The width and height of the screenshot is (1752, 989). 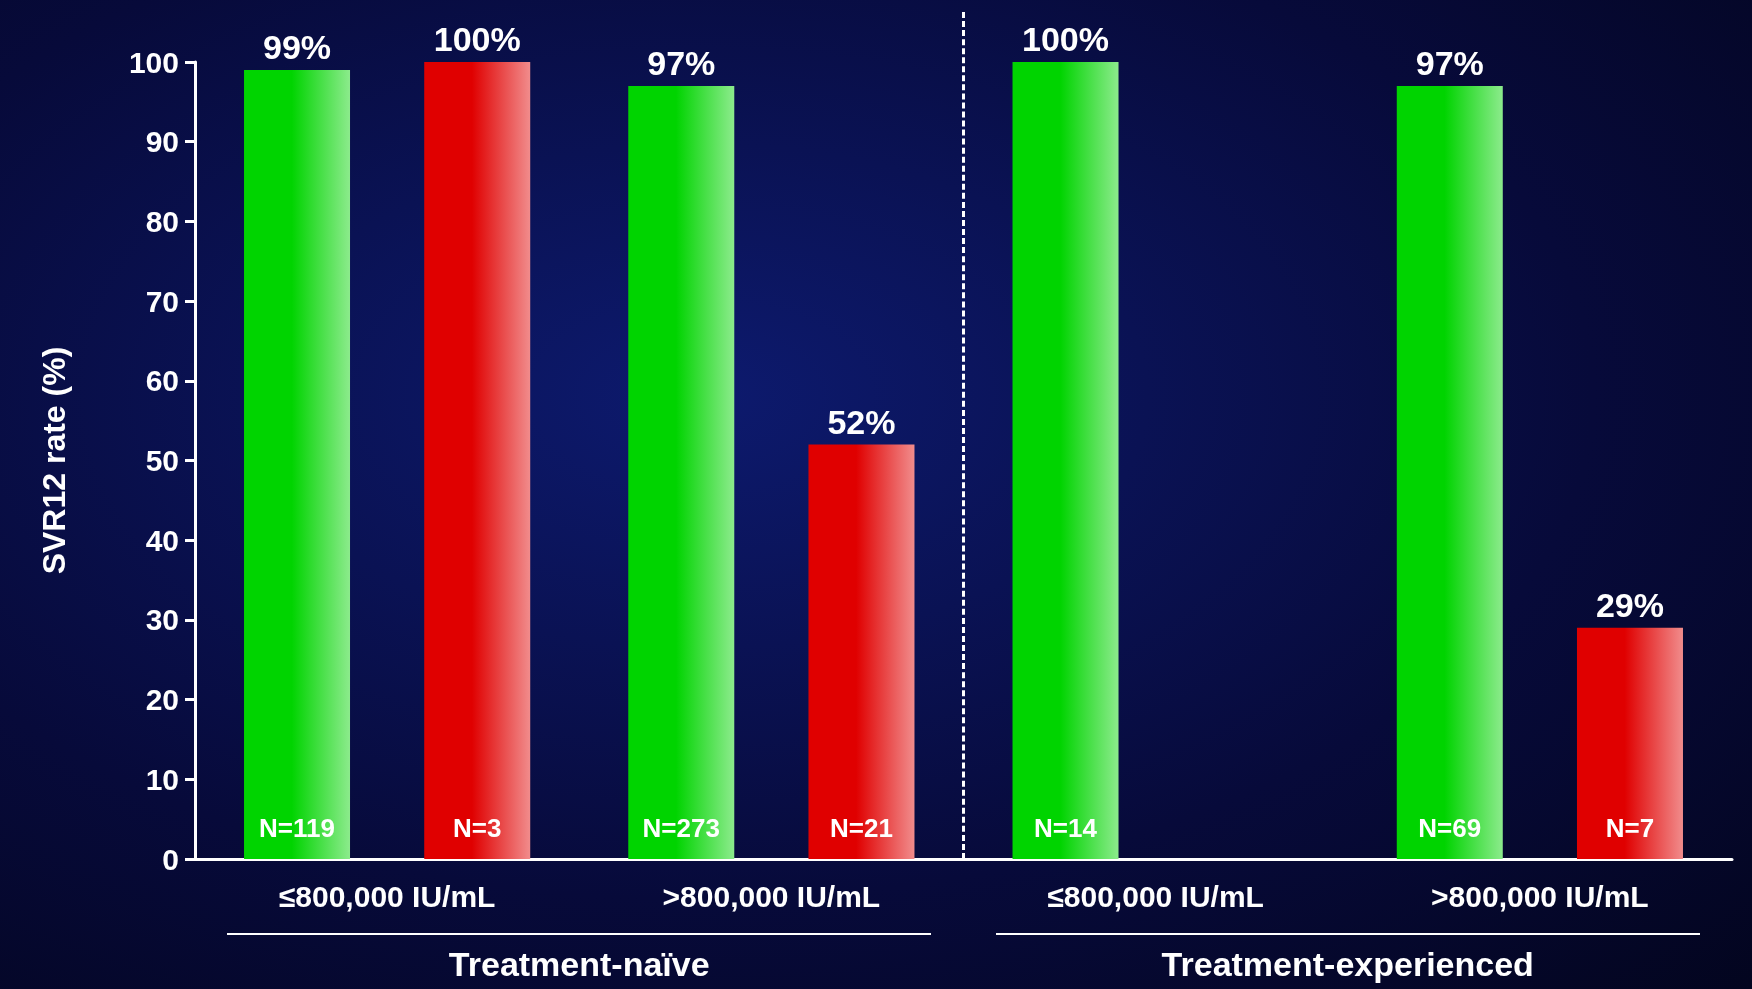 I want to click on y-tick-label: 90, so click(x=162, y=142).